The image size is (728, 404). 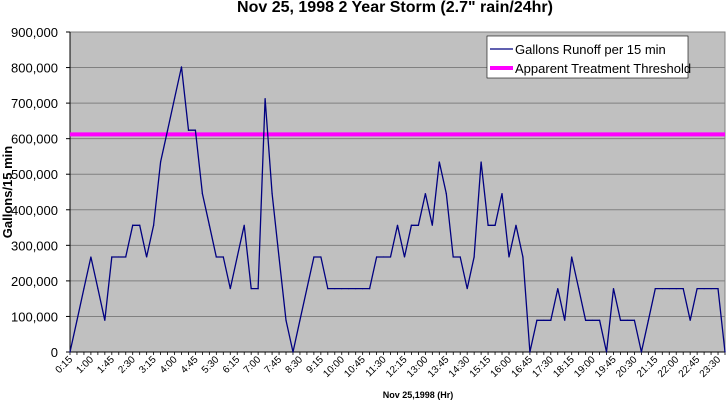 What do you see at coordinates (648, 367) in the screenshot?
I see `x-tick-label: 21:15` at bounding box center [648, 367].